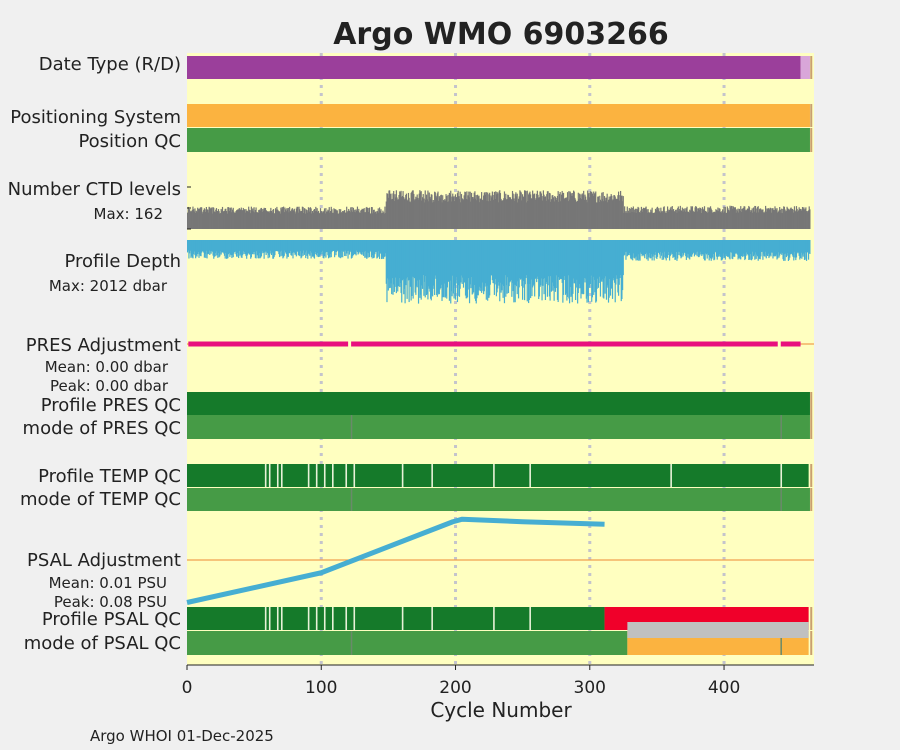 The height and width of the screenshot is (750, 900). I want to click on x-tick-label: 0, so click(187, 688).